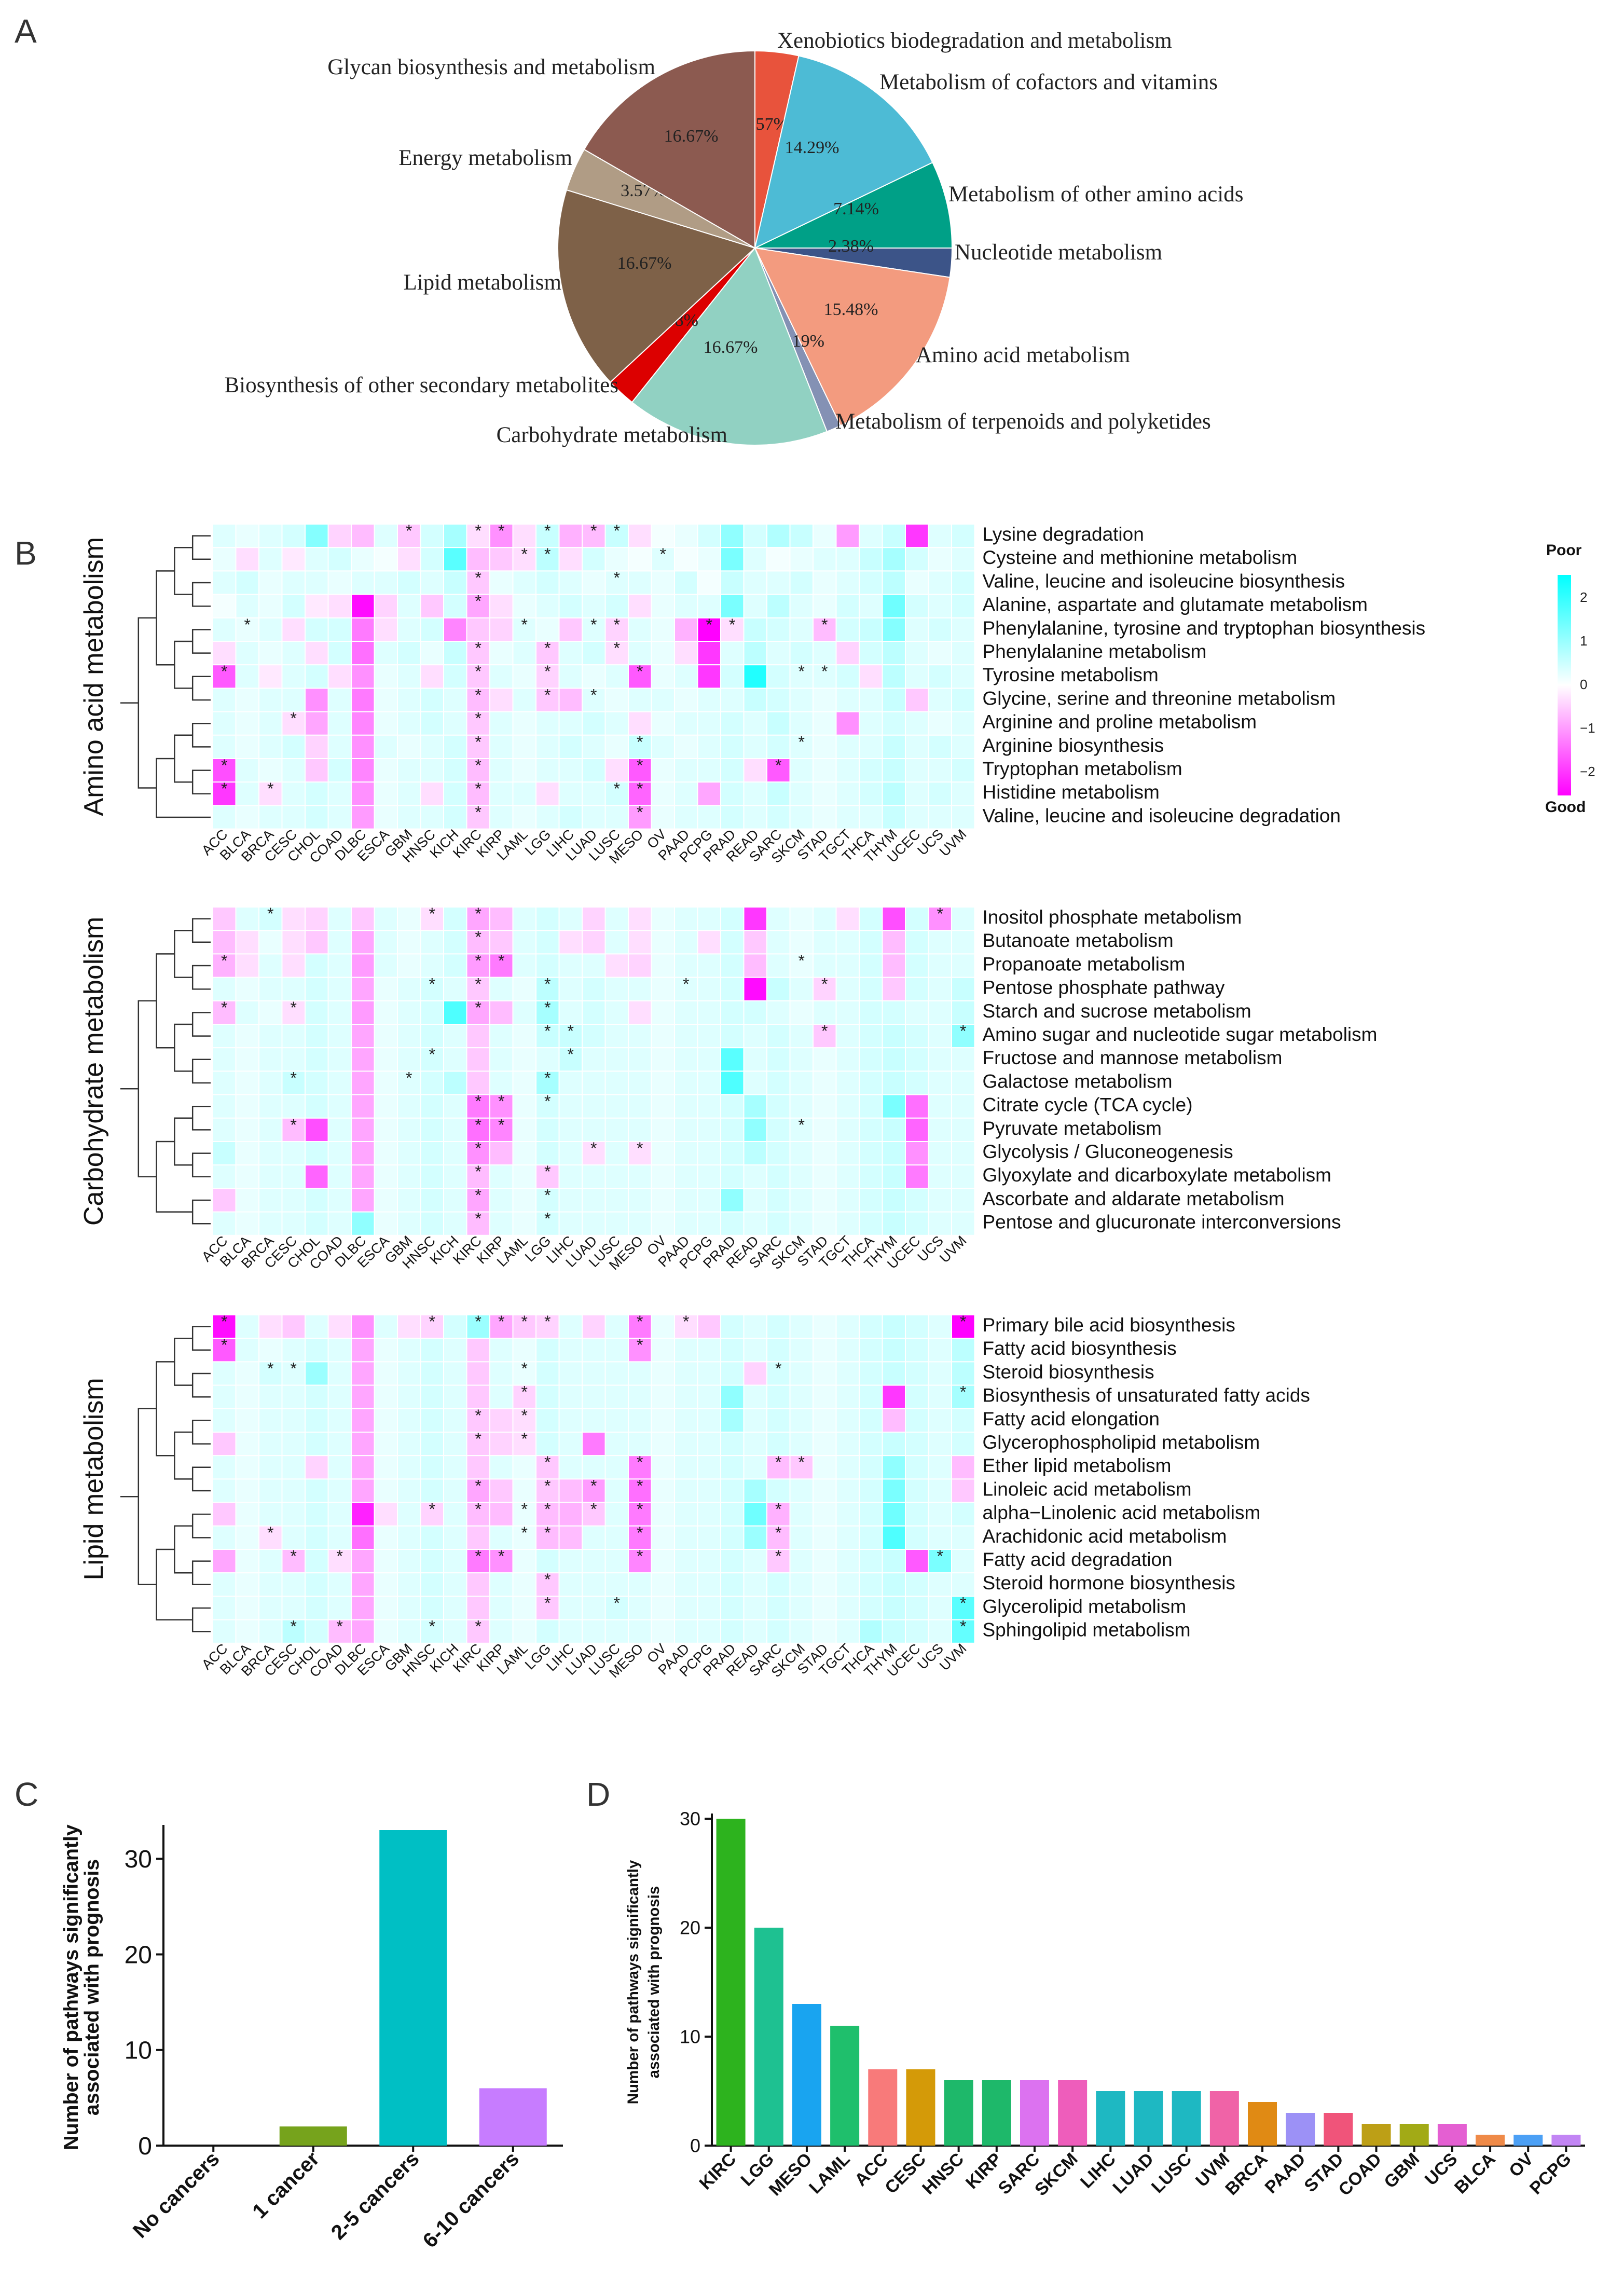 The height and width of the screenshot is (2294, 1624). I want to click on pie-slice-label: Glycan biosynthesis and metabolism, so click(491, 67).